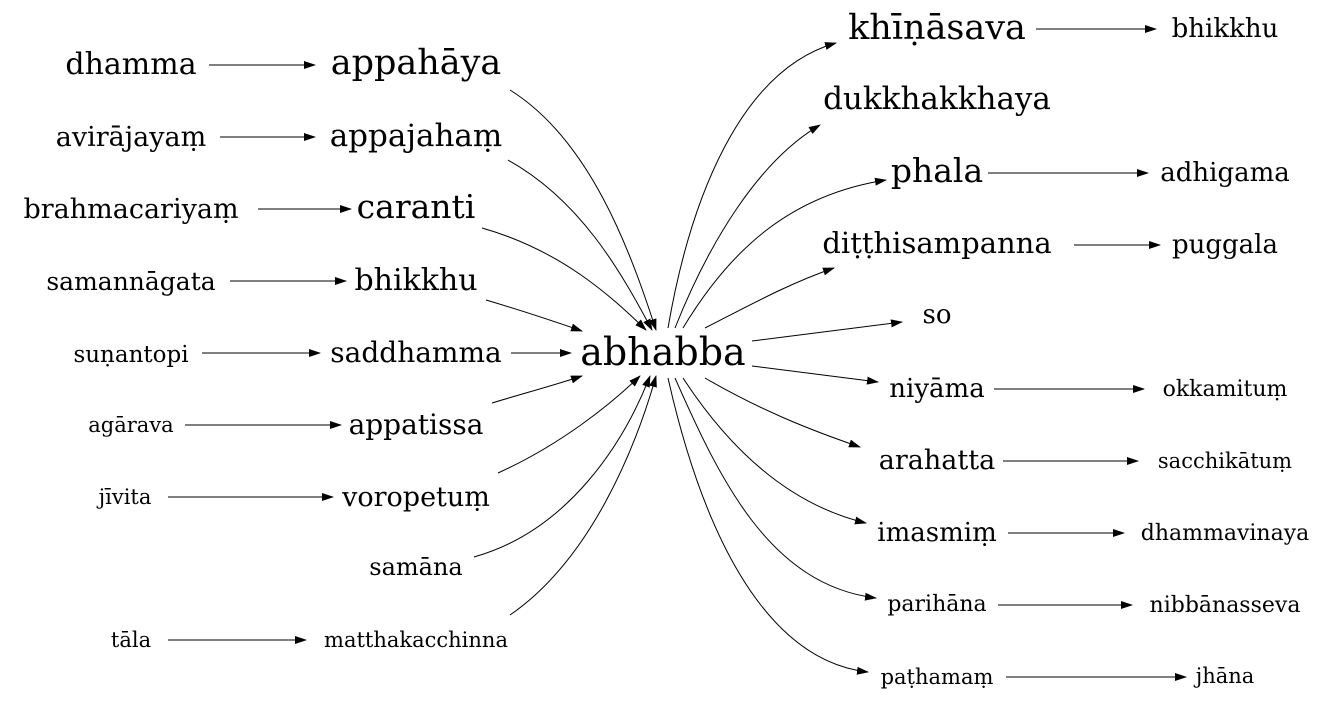 The width and height of the screenshot is (1333, 707). Describe the element at coordinates (569, 424) in the screenshot. I see `edge-voropetum-abhabba` at that location.